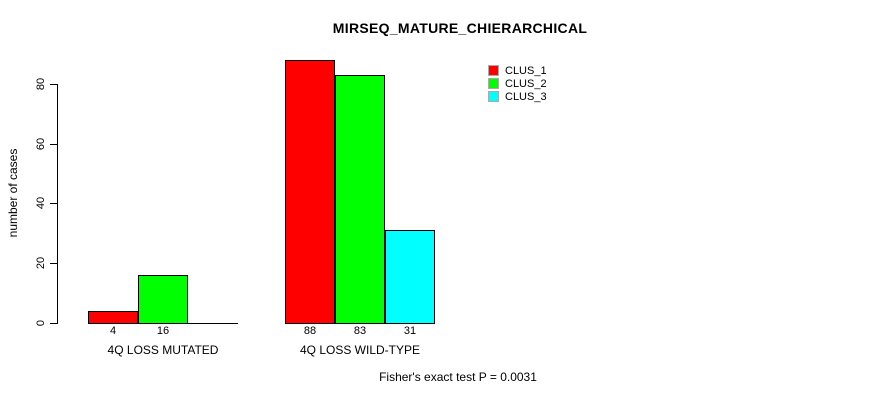 The height and width of the screenshot is (400, 890). What do you see at coordinates (163, 350) in the screenshot?
I see `category-label: 4Q LOSS MUTATED` at bounding box center [163, 350].